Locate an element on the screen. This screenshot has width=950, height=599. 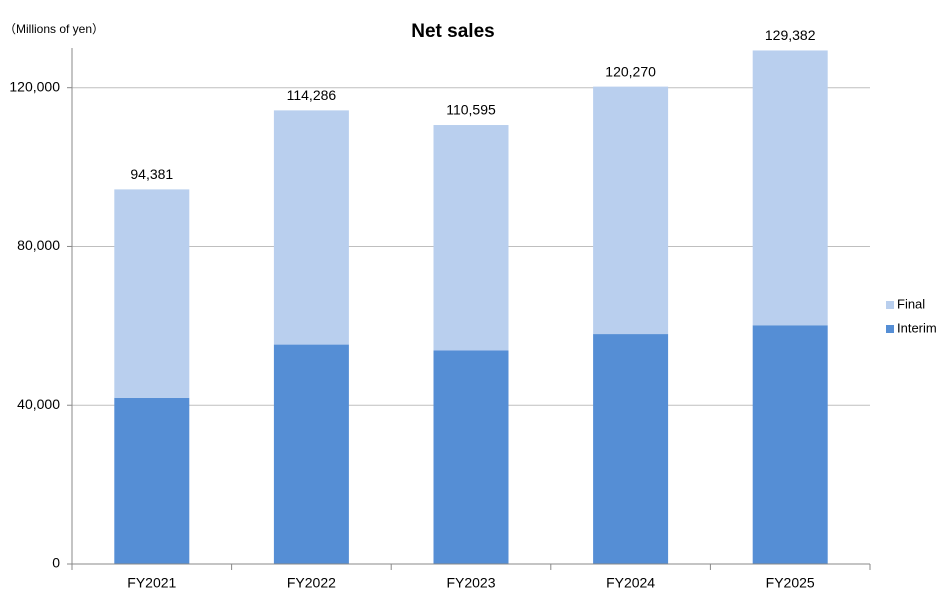
x-tick-label: FY2021 is located at coordinates (151, 583).